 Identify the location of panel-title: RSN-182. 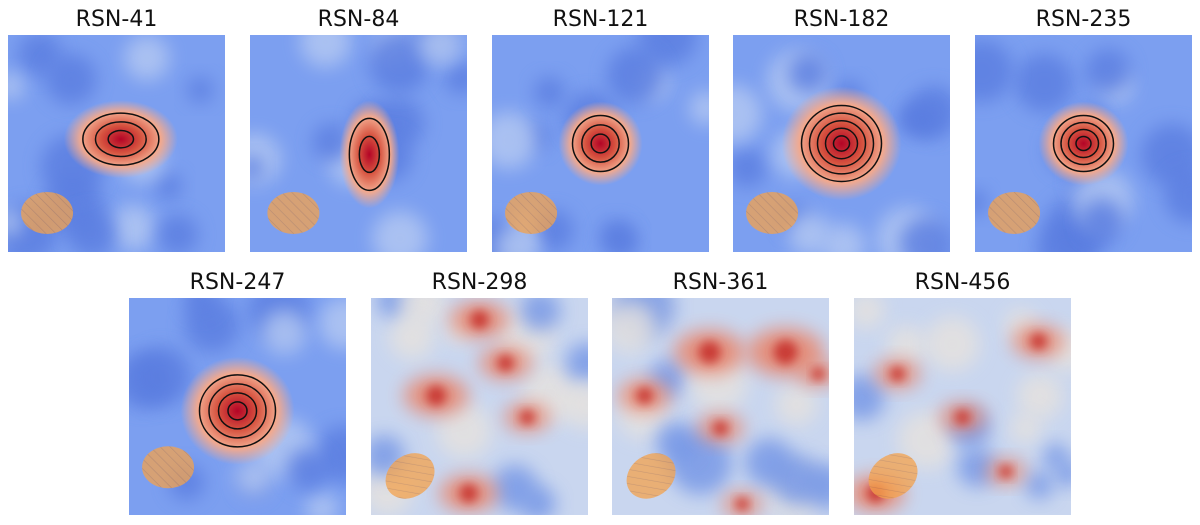
(842, 19).